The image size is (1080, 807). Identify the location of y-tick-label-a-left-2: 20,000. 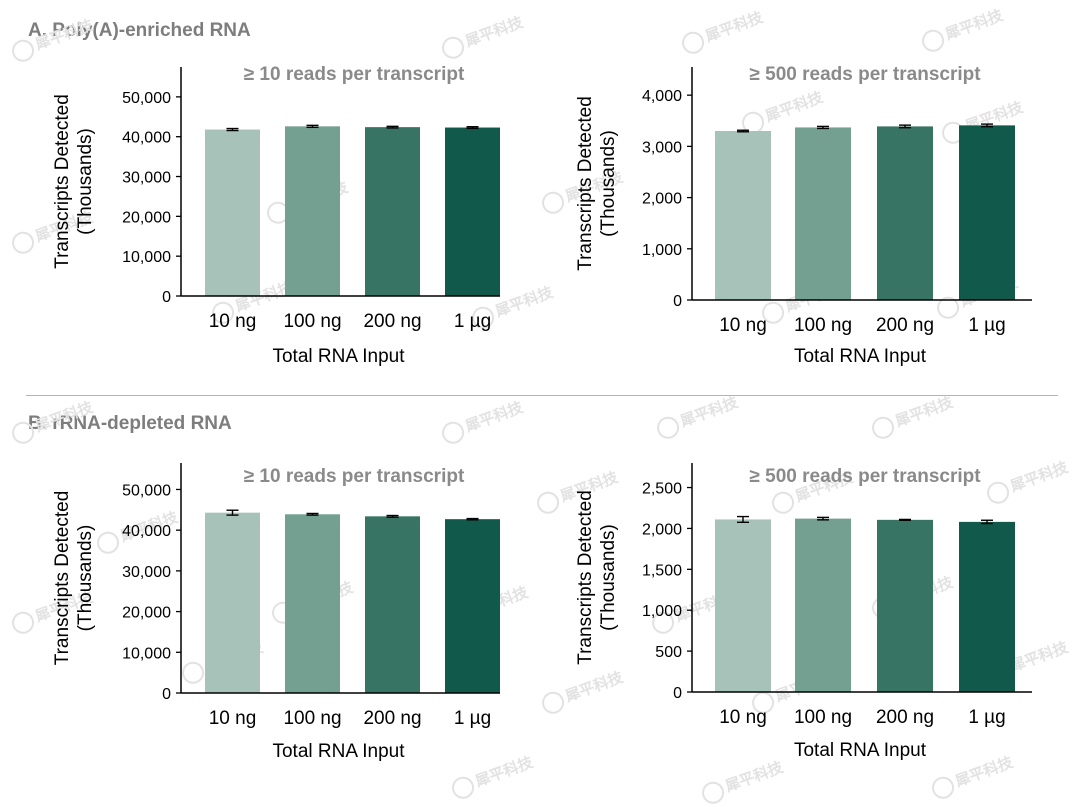
(146, 217).